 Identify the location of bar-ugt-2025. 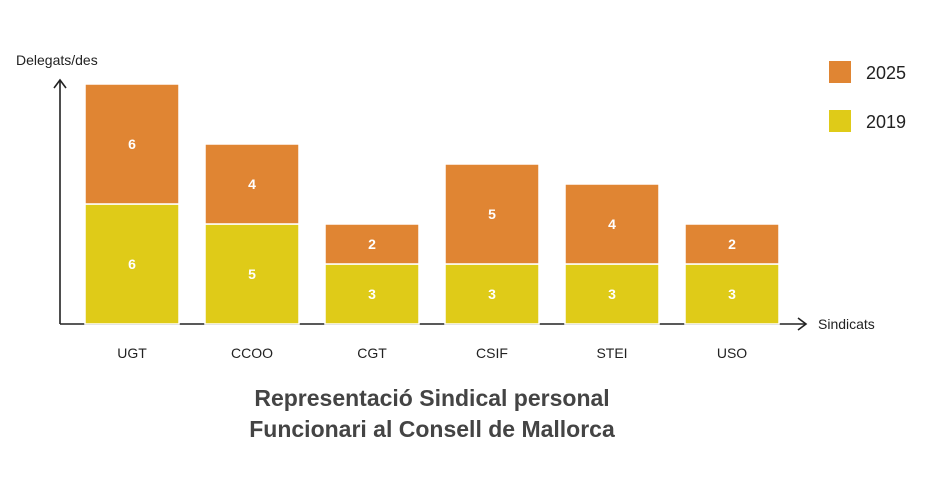
(132, 144).